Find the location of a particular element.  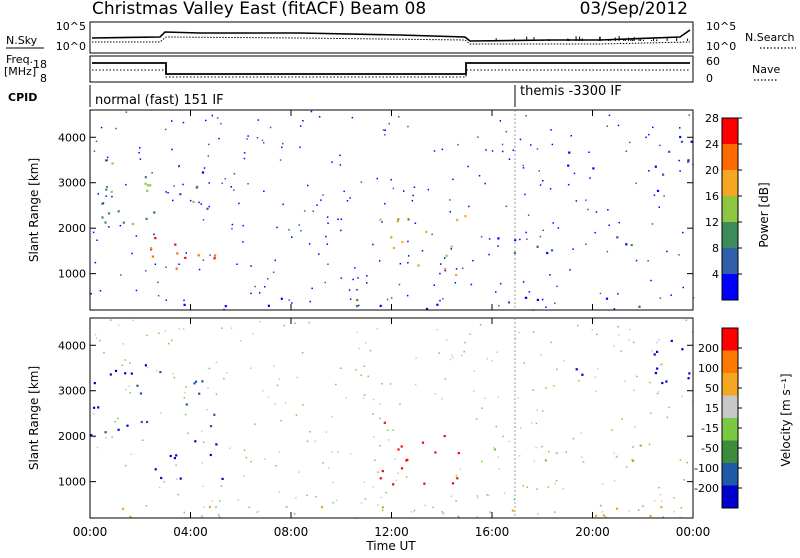

colorbar-tick-label: 8 is located at coordinates (715, 248).